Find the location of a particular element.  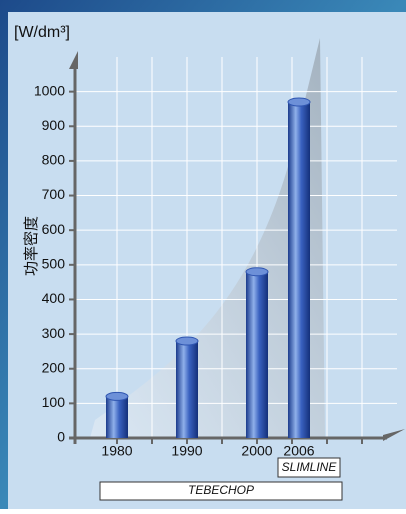

y-tick-label: 100 is located at coordinates (54, 402).